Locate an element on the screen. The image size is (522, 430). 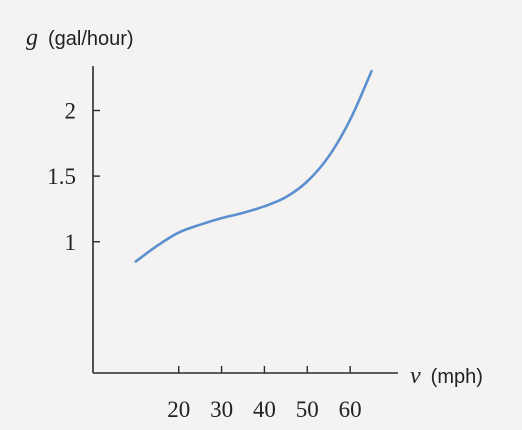
y-tick-label-2: 2 is located at coordinates (71, 111).